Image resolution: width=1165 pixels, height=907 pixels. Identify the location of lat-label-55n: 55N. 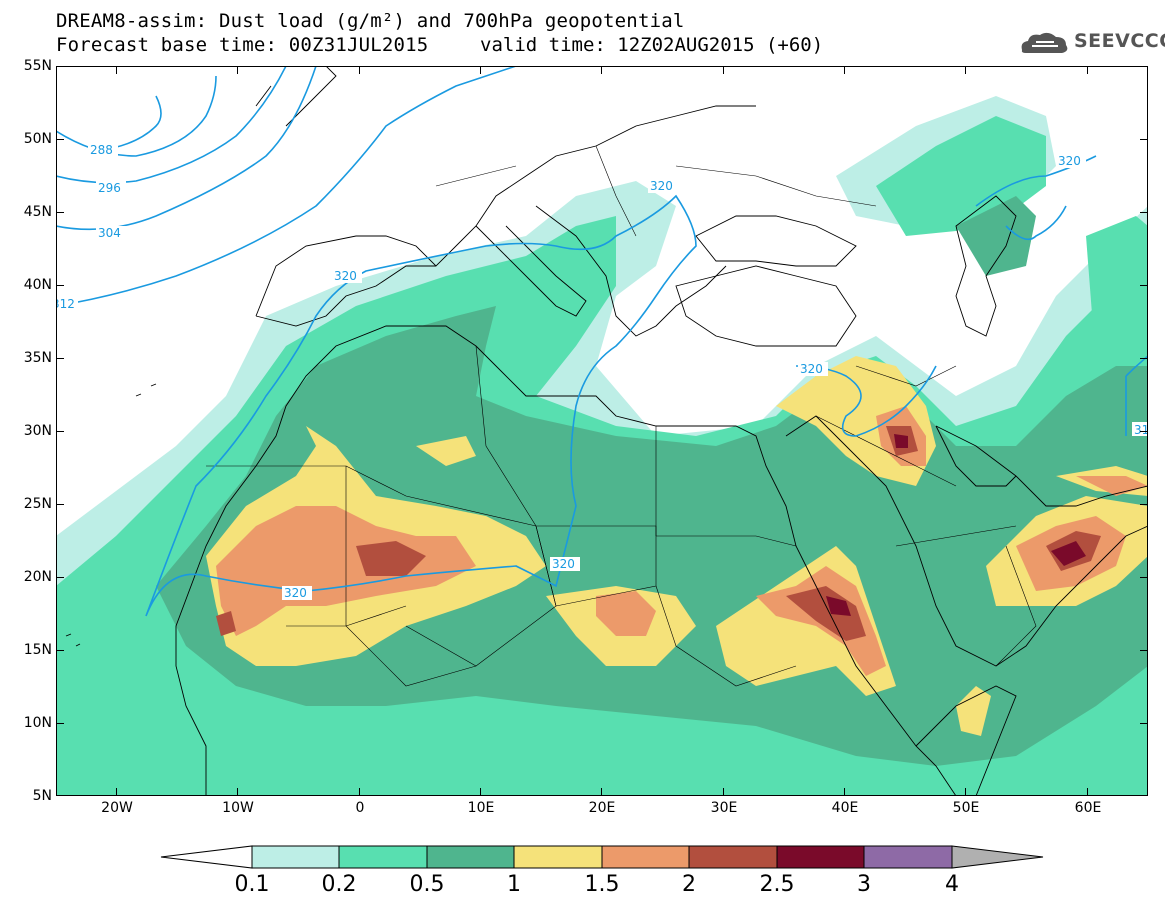
(37, 66).